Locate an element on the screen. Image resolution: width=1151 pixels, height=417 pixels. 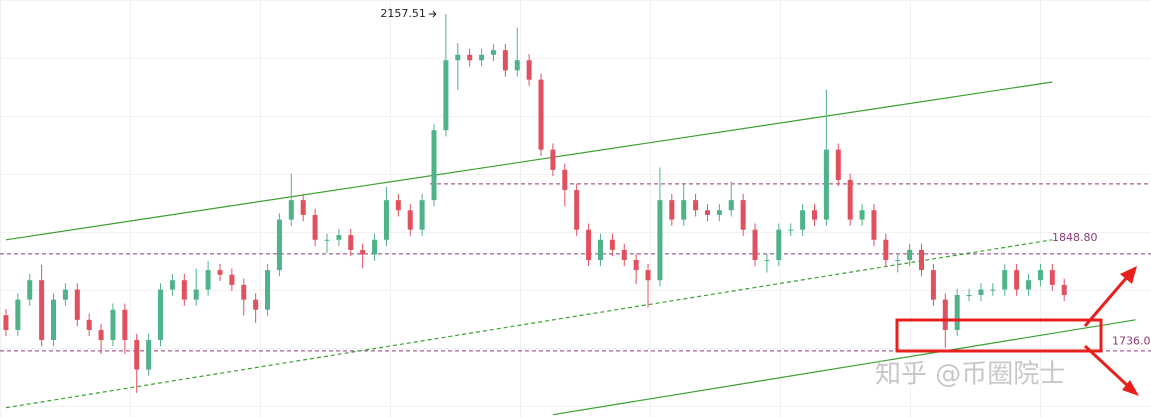
high-arrow is located at coordinates (432, 14).